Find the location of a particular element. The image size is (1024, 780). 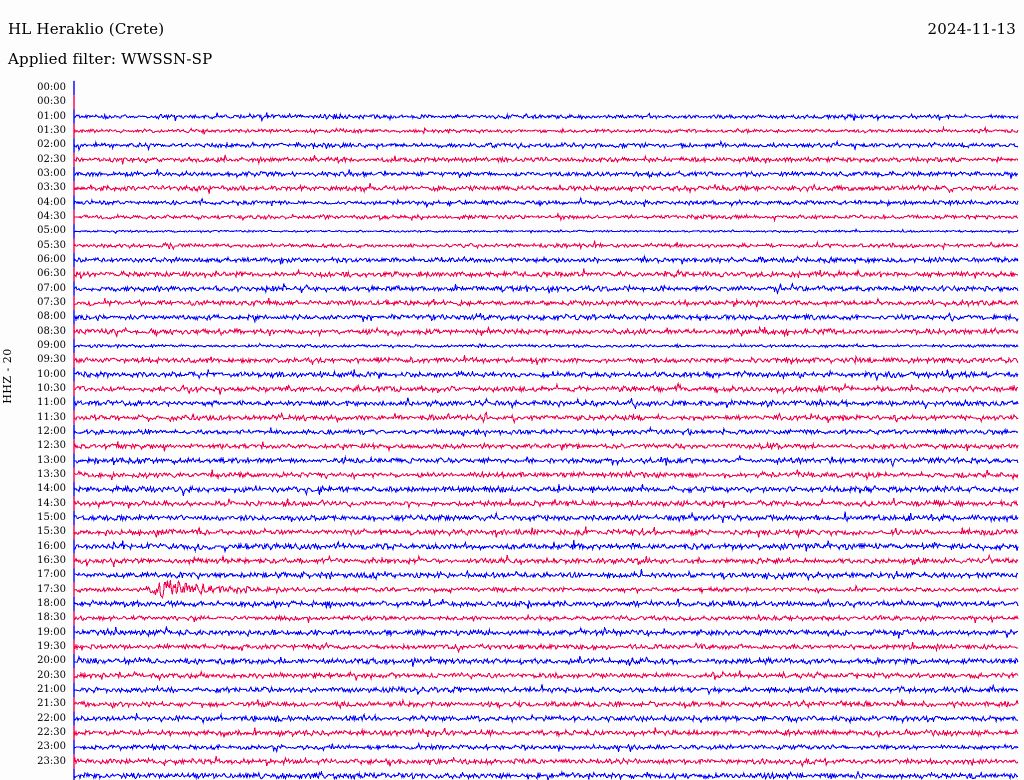

page-title: HL Heraklio (Crete) is located at coordinates (86, 29).